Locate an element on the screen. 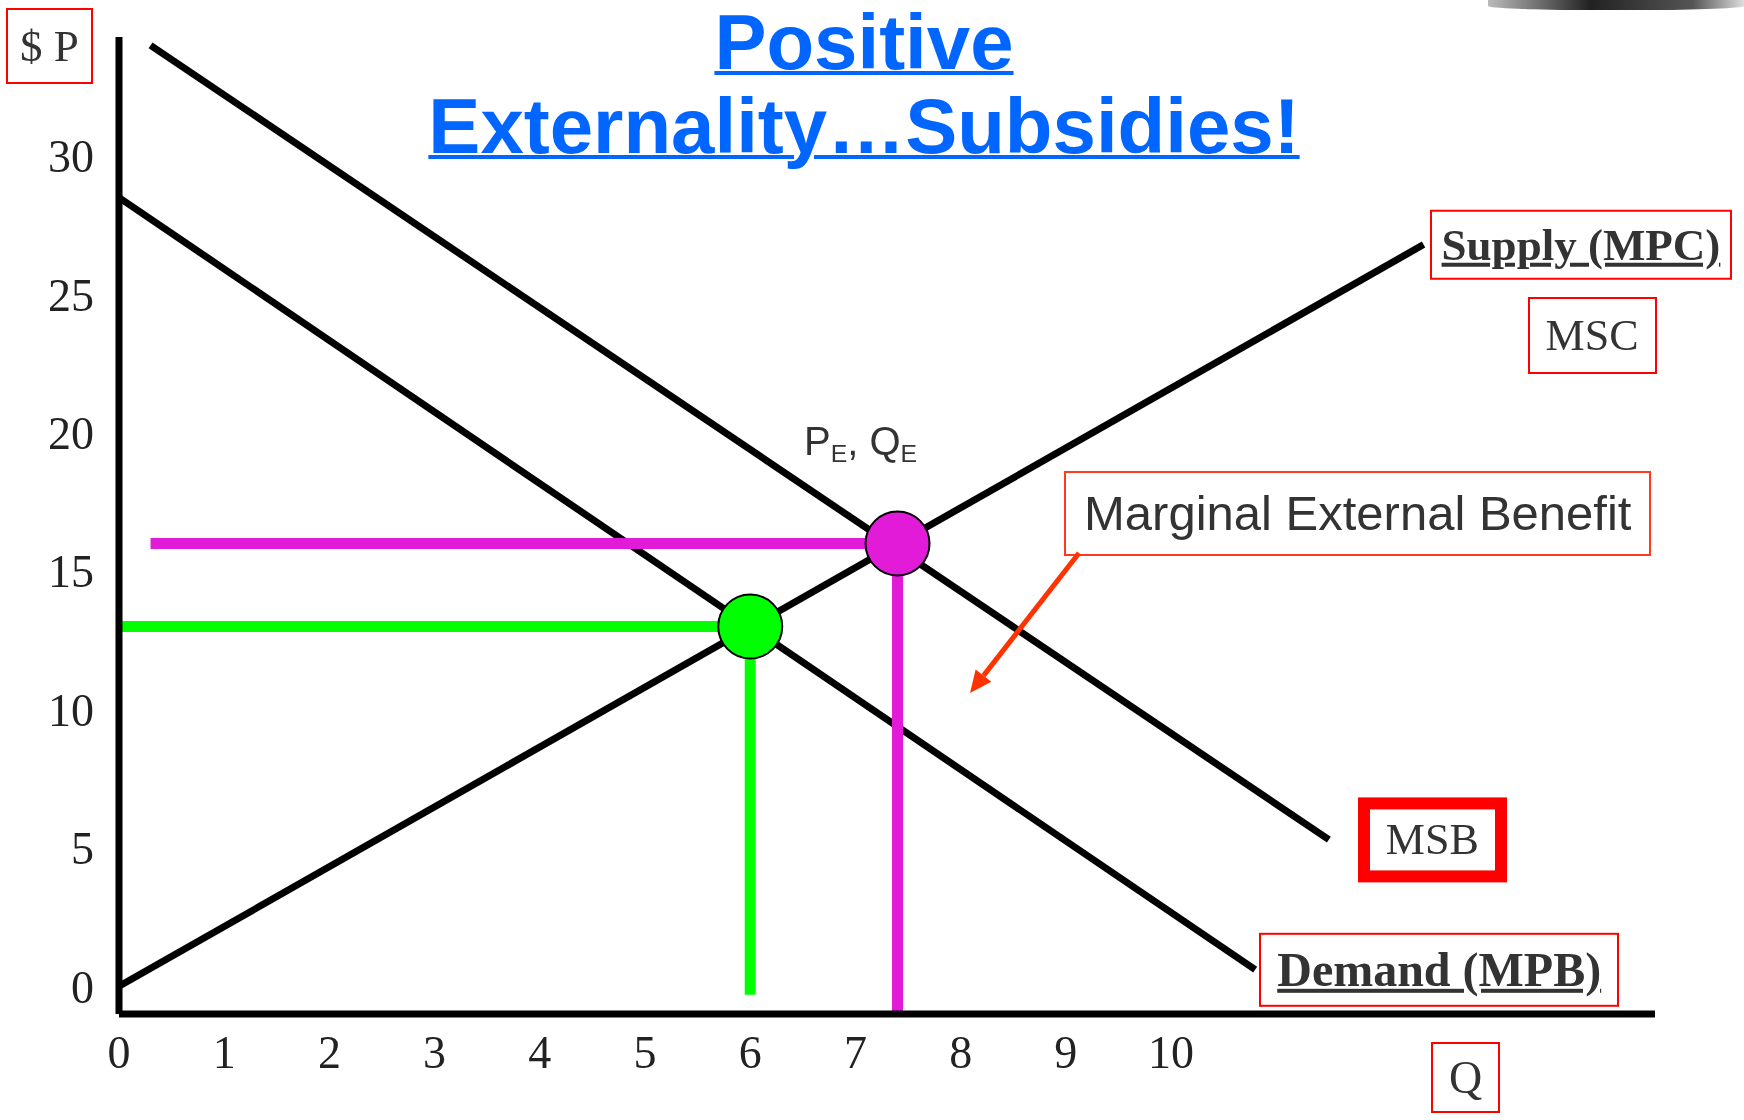 The width and height of the screenshot is (1744, 1120). x-tick-label: 5 is located at coordinates (645, 1052).